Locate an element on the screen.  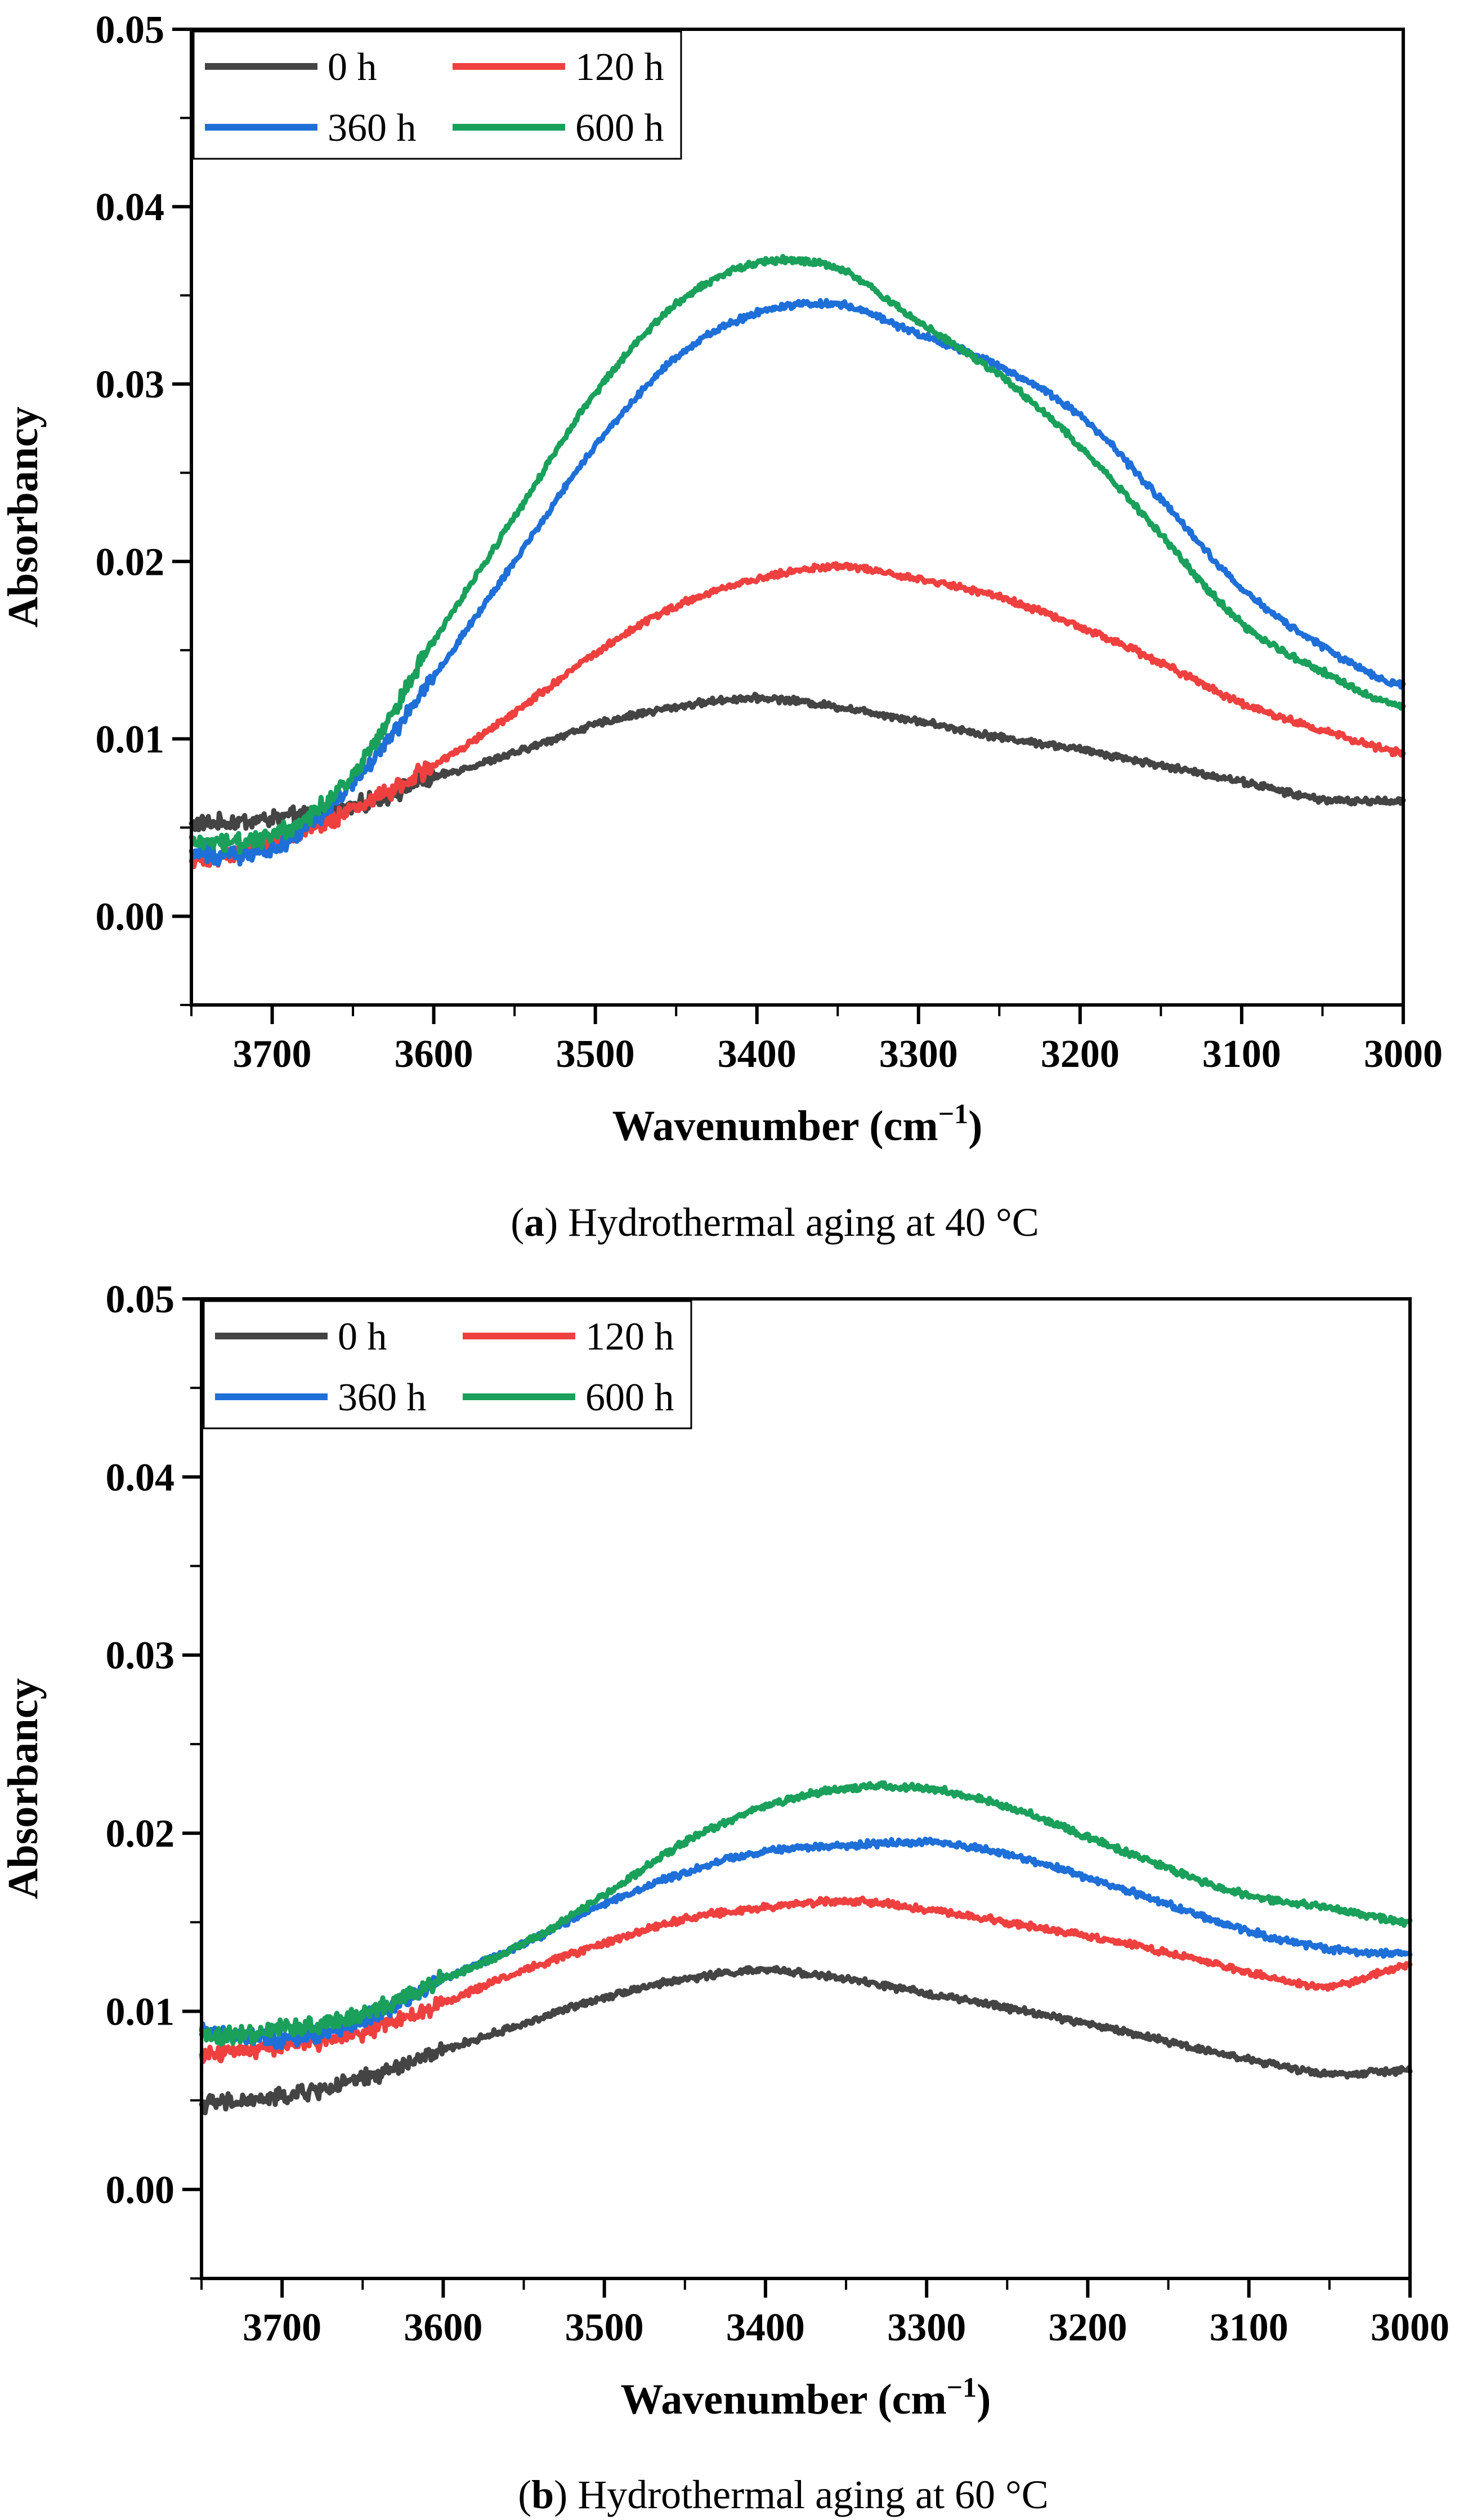
panel-caption: (a) Hydrothermal aging at 40 °C is located at coordinates (775, 1222).